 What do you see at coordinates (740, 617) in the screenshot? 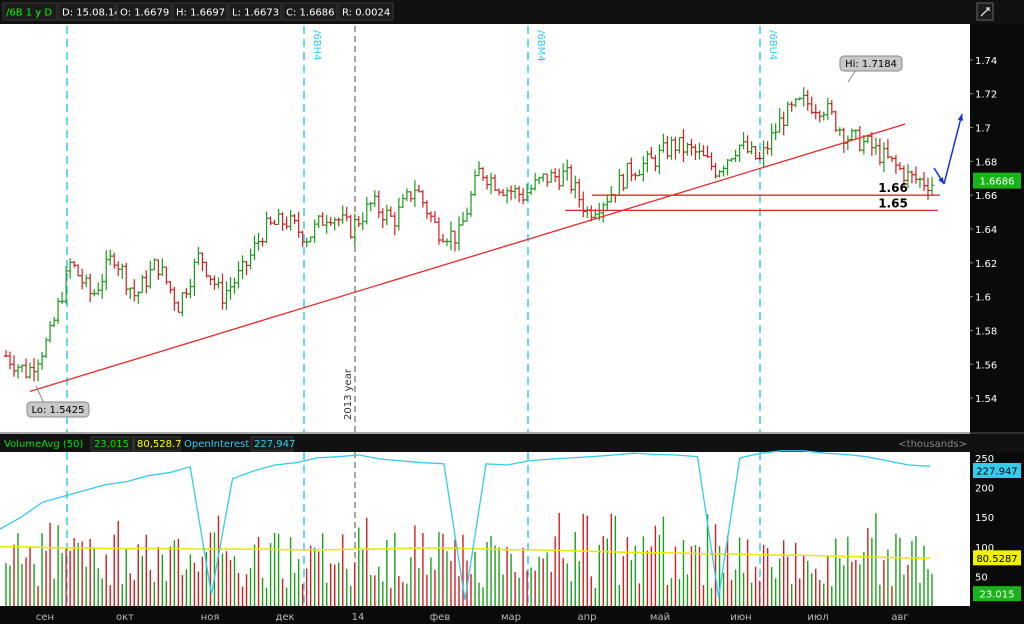
I see `month-tick-label: июн` at bounding box center [740, 617].